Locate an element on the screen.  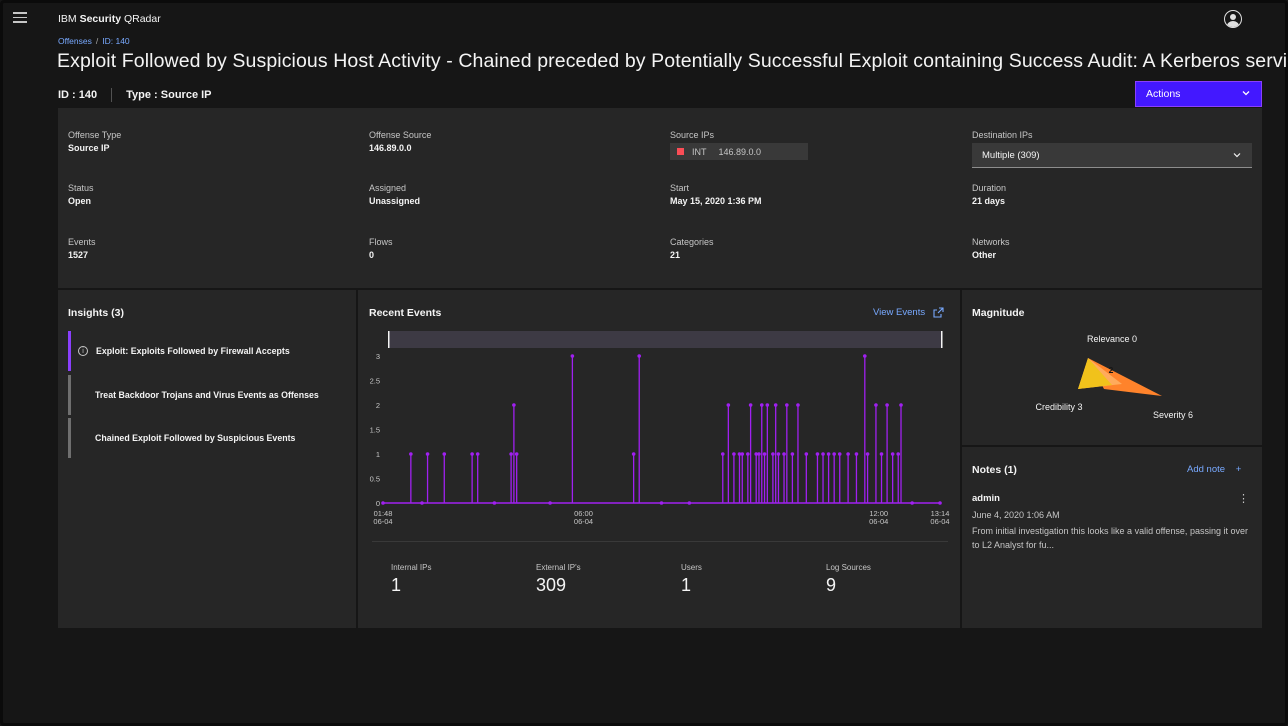
destination-ips-dropdown: Multiple (309) is located at coordinates (1112, 155).